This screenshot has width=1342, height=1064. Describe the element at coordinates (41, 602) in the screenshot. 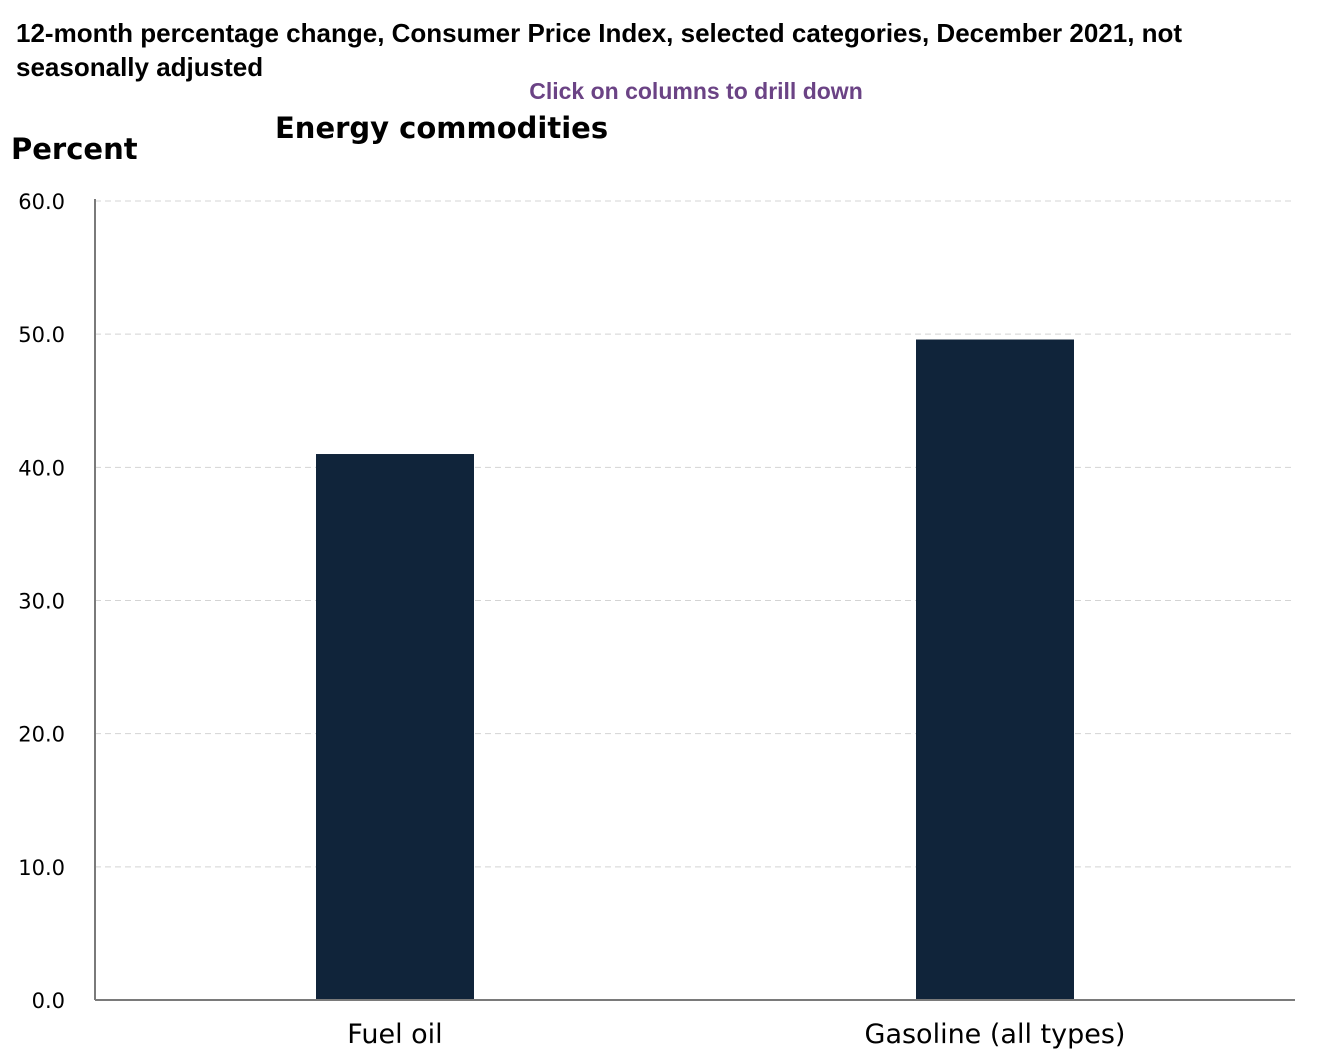

I see `y-tick-label: 30.0` at that location.